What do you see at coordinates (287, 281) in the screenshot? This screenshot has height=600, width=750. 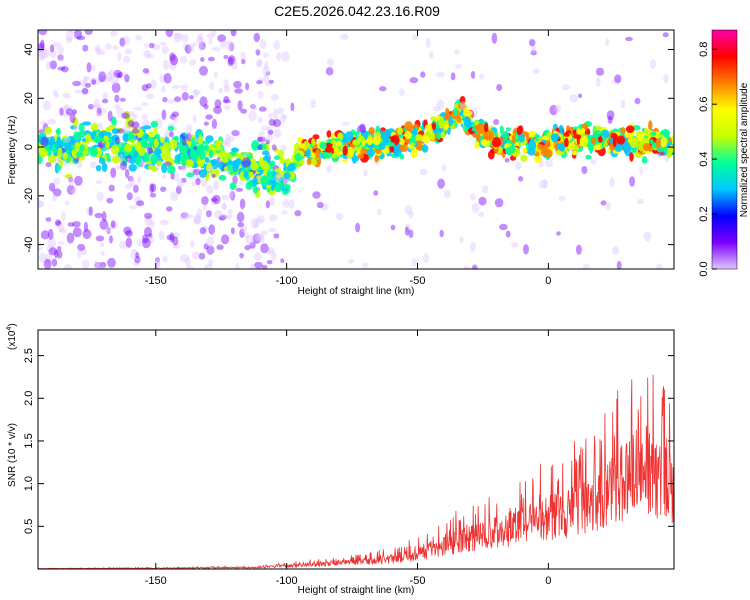 I see `spectrogram-xtick-label: -100` at bounding box center [287, 281].